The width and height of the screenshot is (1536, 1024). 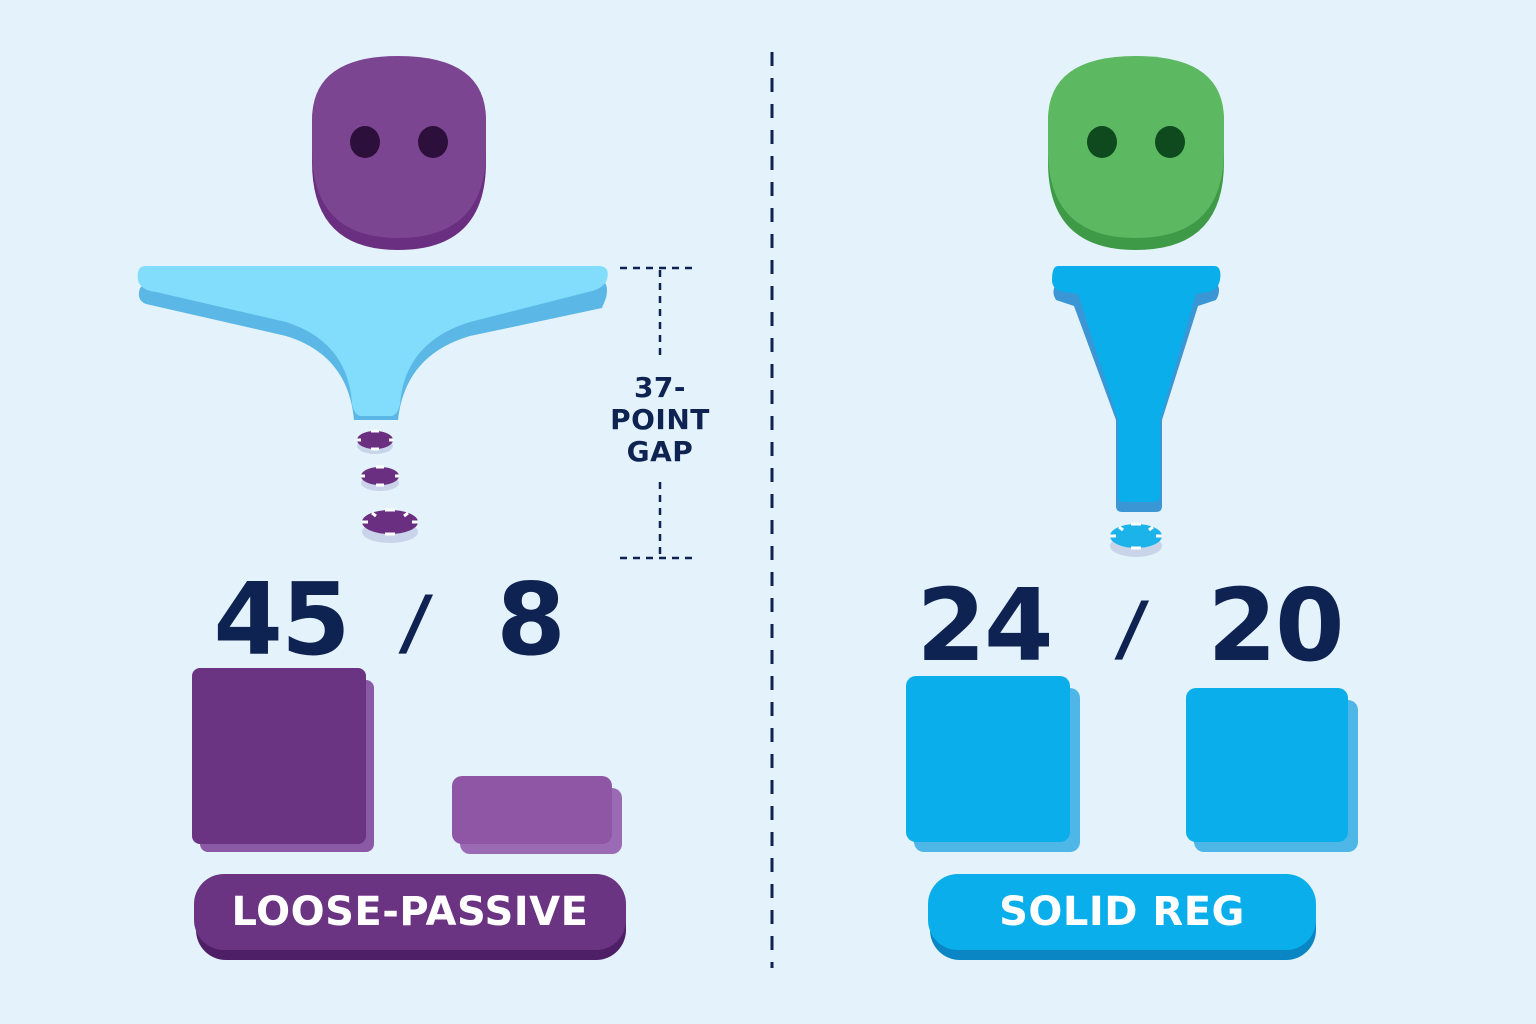 I want to click on right-stat-a: 24, so click(x=984, y=625).